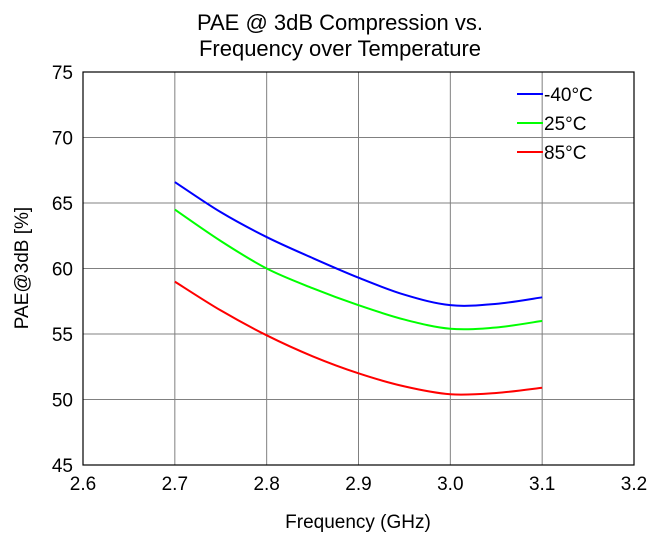  What do you see at coordinates (175, 484) in the screenshot?
I see `x-tick-label: 2.7` at bounding box center [175, 484].